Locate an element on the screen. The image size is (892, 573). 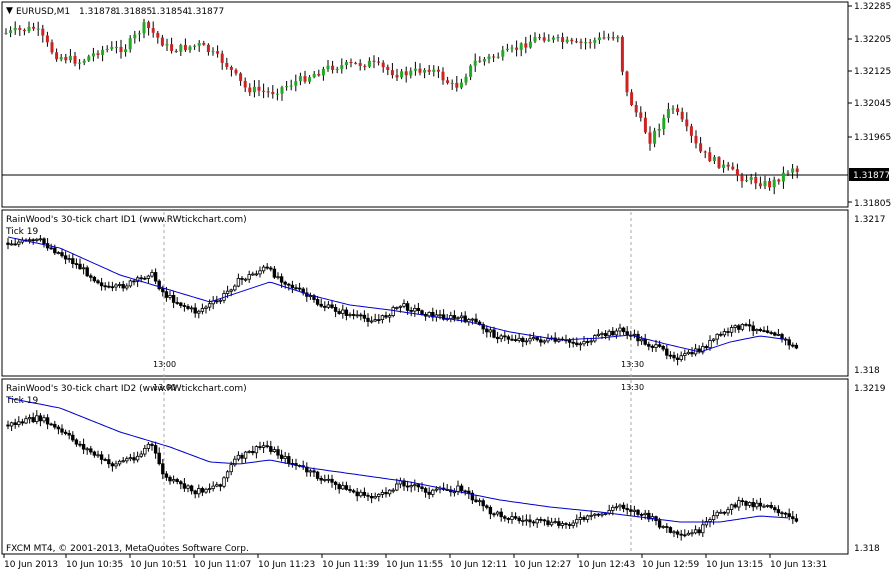
menu-triangle-icon: ▼ is located at coordinates (9, 11).